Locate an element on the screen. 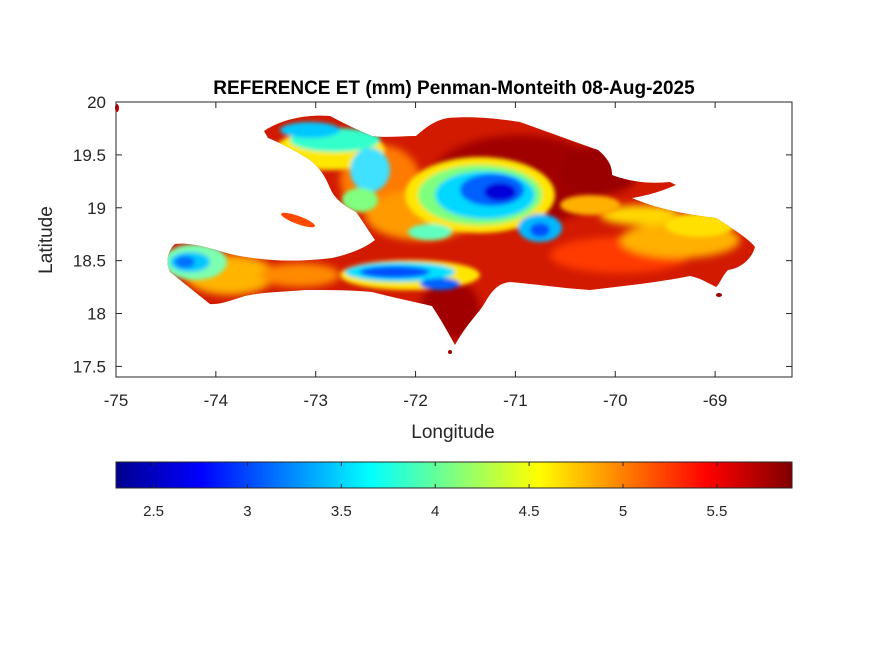 This screenshot has width=875, height=656. y-tick-label: 18.5 is located at coordinates (89, 261).